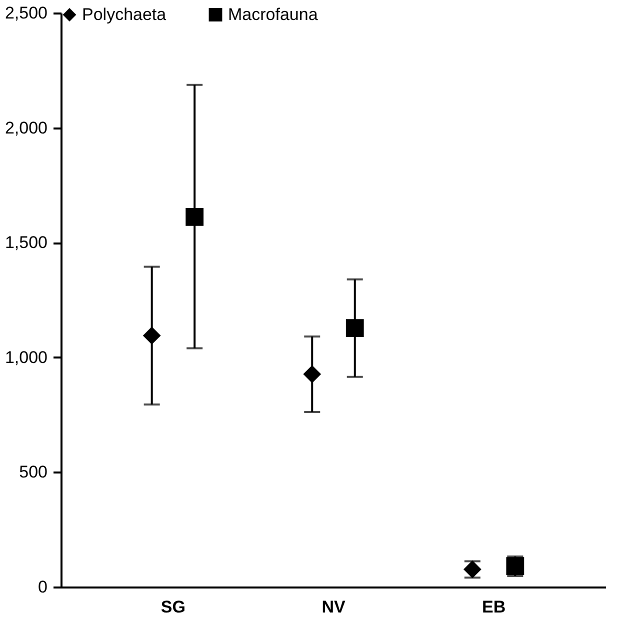 This screenshot has height=641, width=641. What do you see at coordinates (43, 587) in the screenshot?
I see `y-tick-label: 0` at bounding box center [43, 587].